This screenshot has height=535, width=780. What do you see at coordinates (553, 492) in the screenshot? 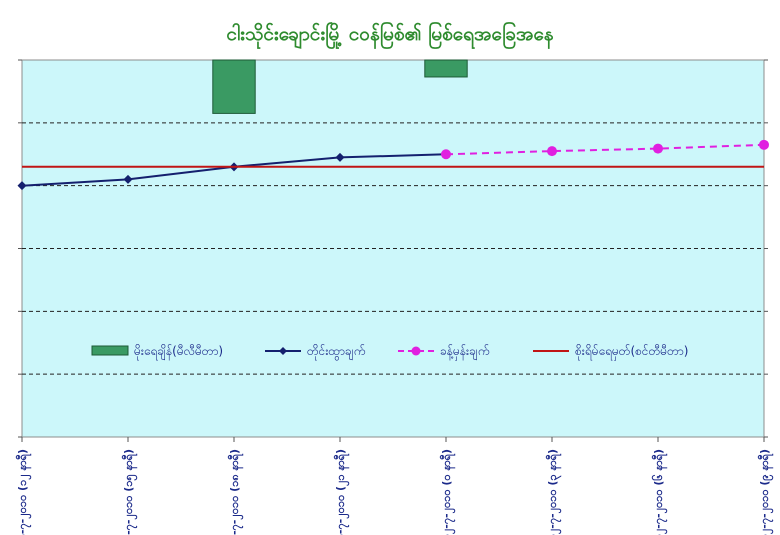
I see `x-tick-label: ၁၂-၇-၂၀၁၀ (၃ နာရီ)` at bounding box center [553, 492].